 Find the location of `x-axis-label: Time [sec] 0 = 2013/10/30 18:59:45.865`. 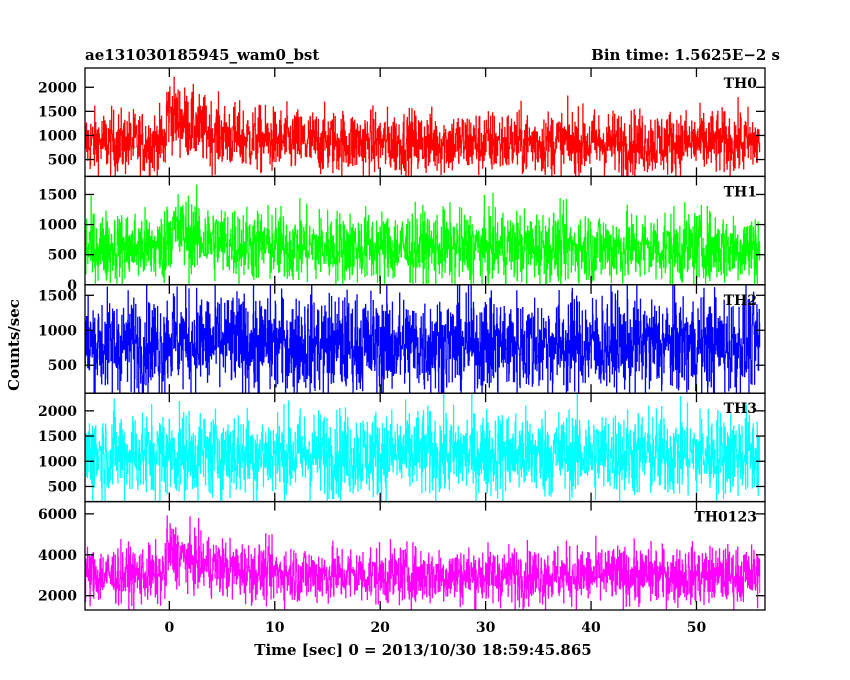

x-axis-label: Time [sec] 0 = 2013/10/30 18:59:45.865 is located at coordinates (422, 650).